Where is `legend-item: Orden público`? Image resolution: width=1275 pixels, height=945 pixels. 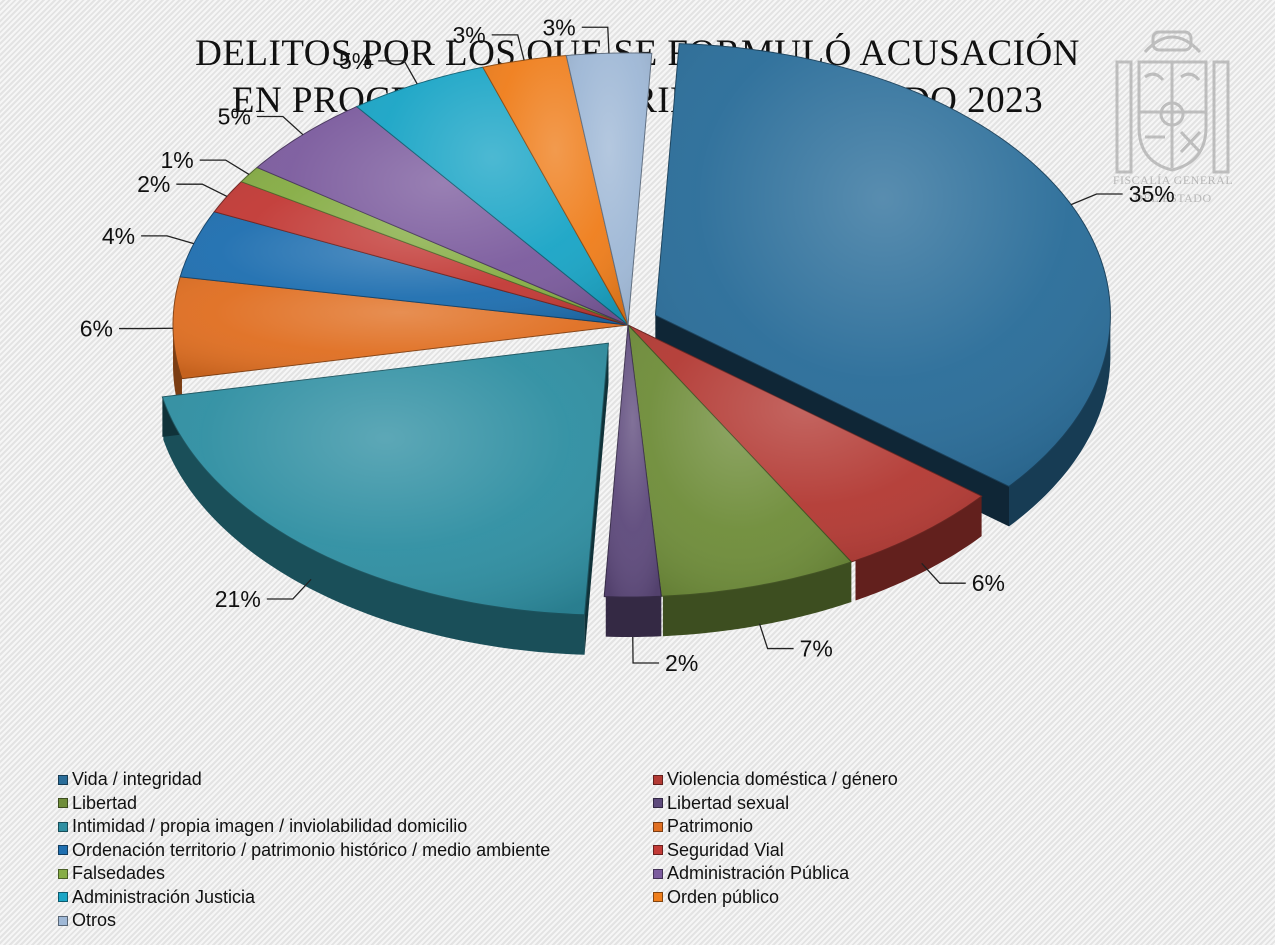 legend-item: Orden público is located at coordinates (928, 898).